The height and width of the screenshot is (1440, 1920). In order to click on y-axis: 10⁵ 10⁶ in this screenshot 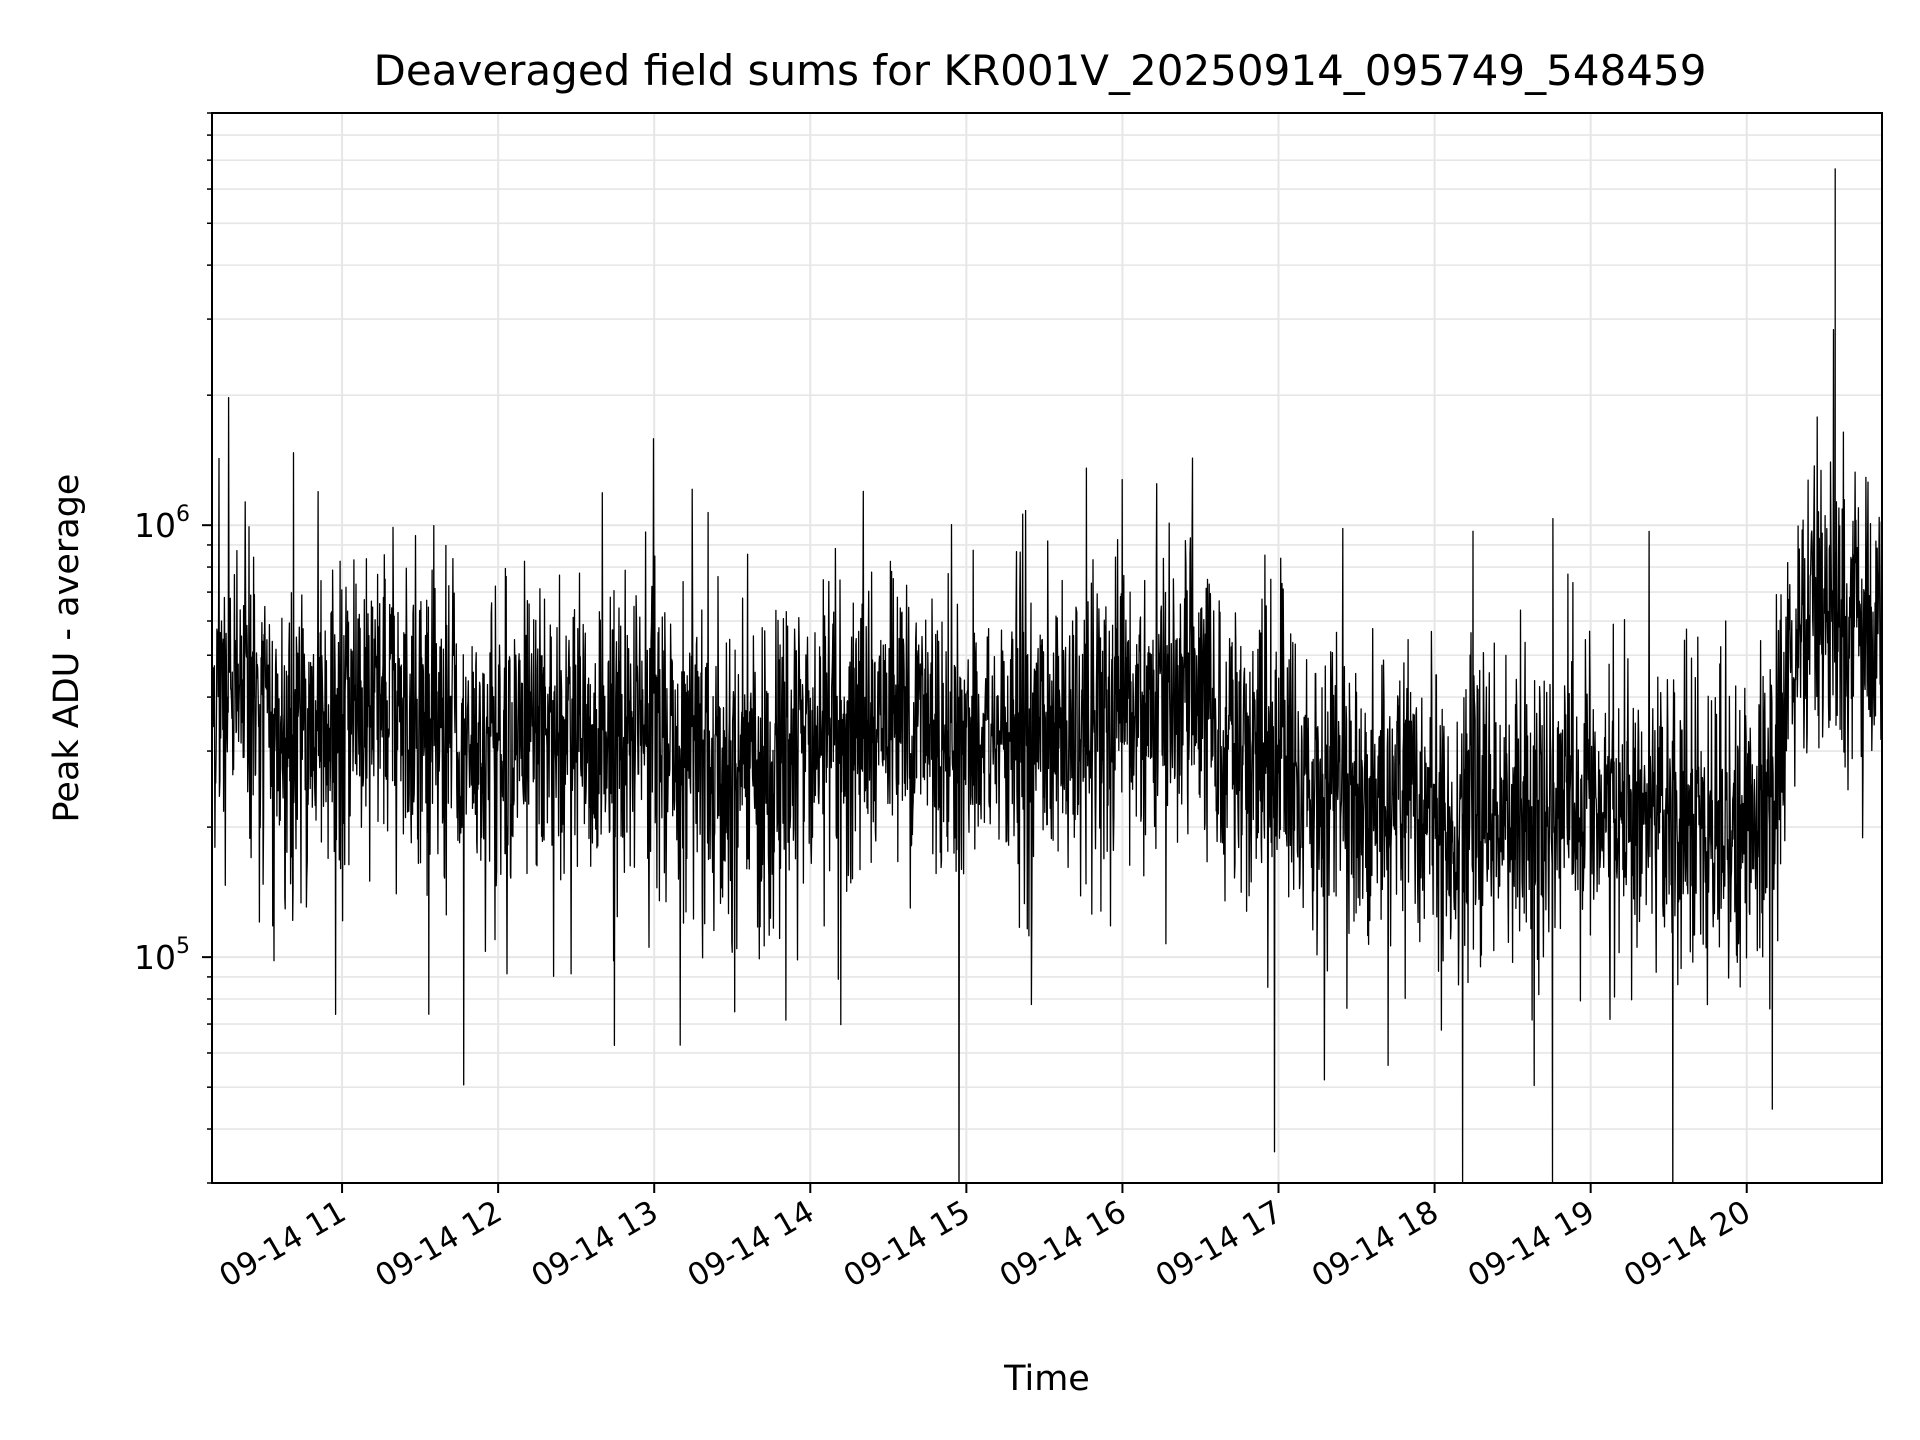, I will do `click(173, 648)`.